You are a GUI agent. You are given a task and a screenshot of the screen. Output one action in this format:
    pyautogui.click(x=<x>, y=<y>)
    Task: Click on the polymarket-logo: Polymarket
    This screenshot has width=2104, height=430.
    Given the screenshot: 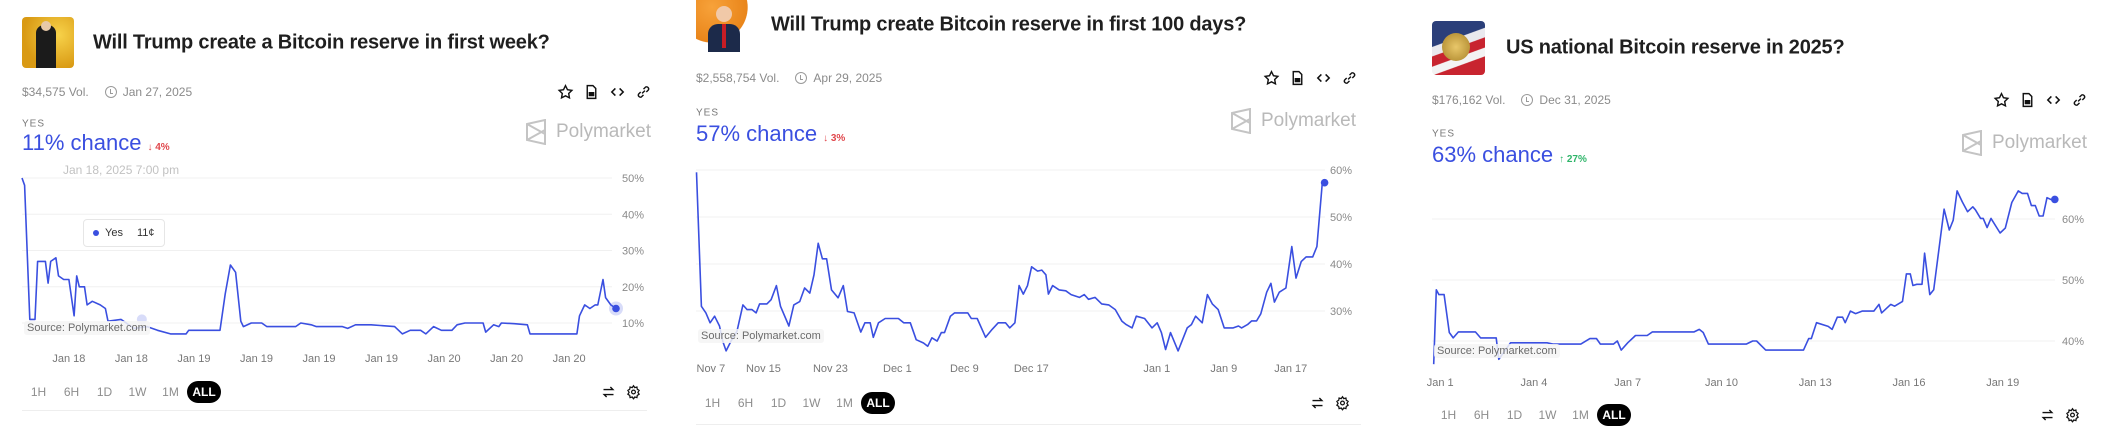 What is the action you would take?
    pyautogui.click(x=1292, y=121)
    